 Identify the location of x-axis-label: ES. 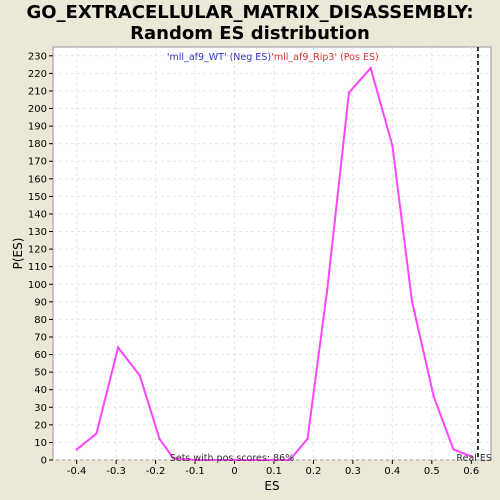
(271, 486).